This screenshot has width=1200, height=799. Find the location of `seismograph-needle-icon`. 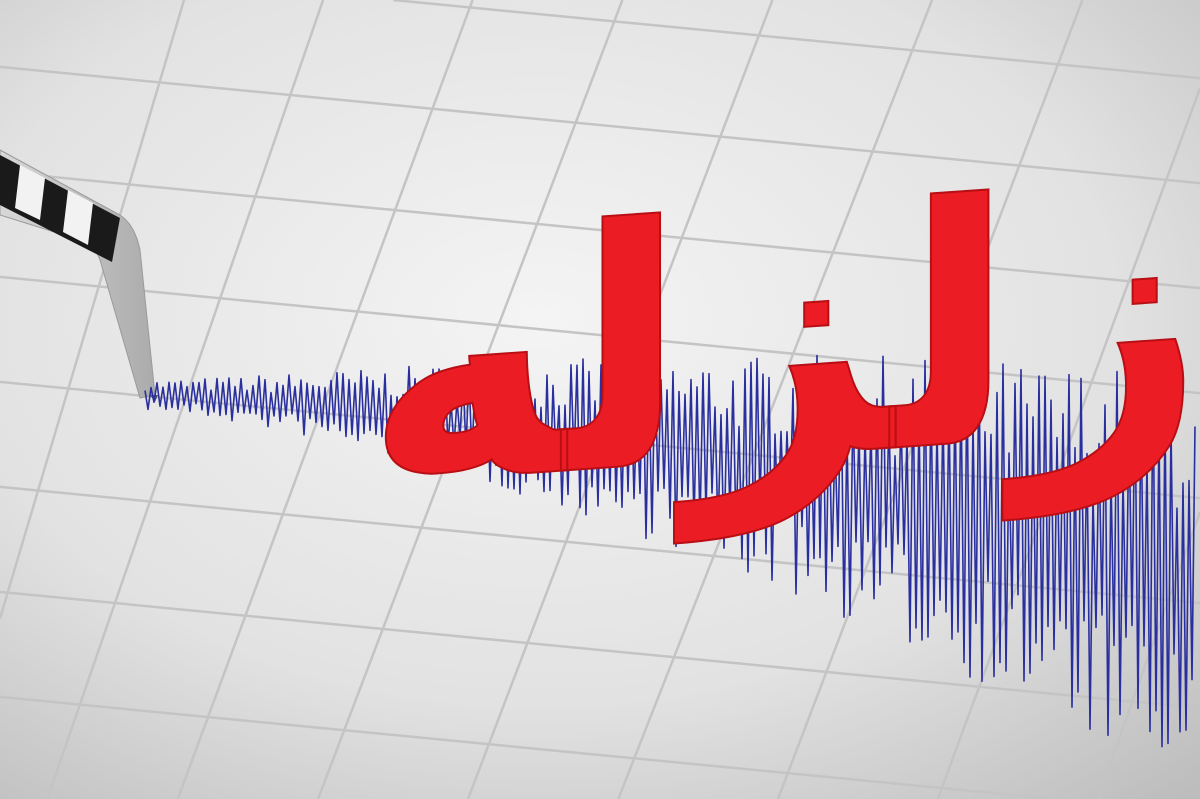

seismograph-needle-icon is located at coordinates (79, 275).